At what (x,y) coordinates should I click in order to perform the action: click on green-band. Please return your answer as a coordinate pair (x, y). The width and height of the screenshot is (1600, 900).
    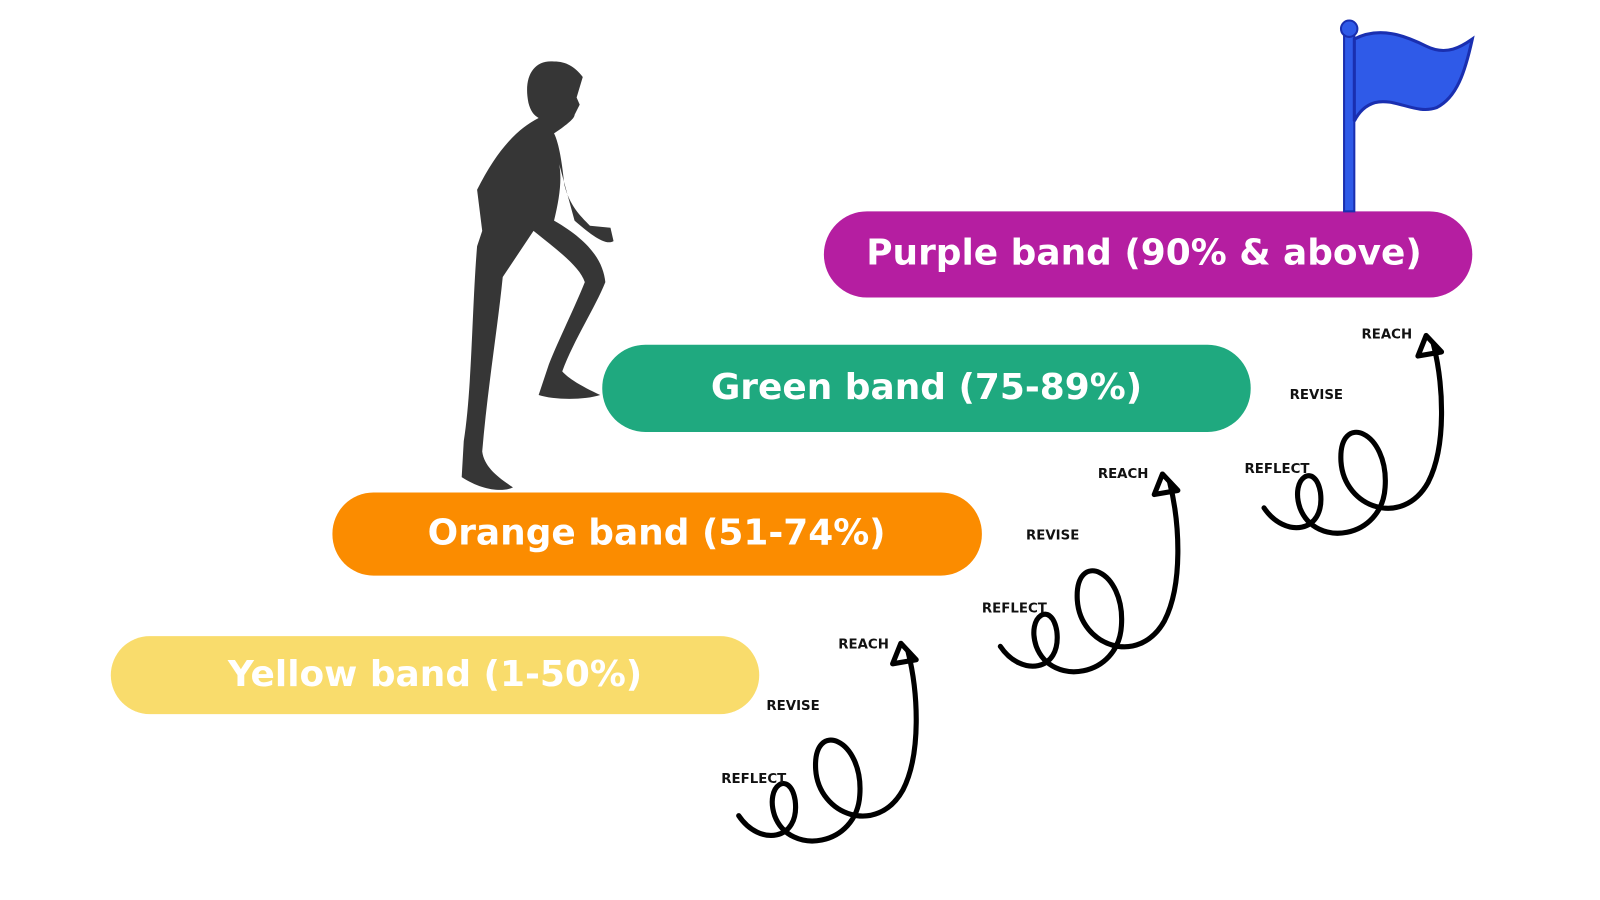
    Looking at the image, I should click on (926, 388).